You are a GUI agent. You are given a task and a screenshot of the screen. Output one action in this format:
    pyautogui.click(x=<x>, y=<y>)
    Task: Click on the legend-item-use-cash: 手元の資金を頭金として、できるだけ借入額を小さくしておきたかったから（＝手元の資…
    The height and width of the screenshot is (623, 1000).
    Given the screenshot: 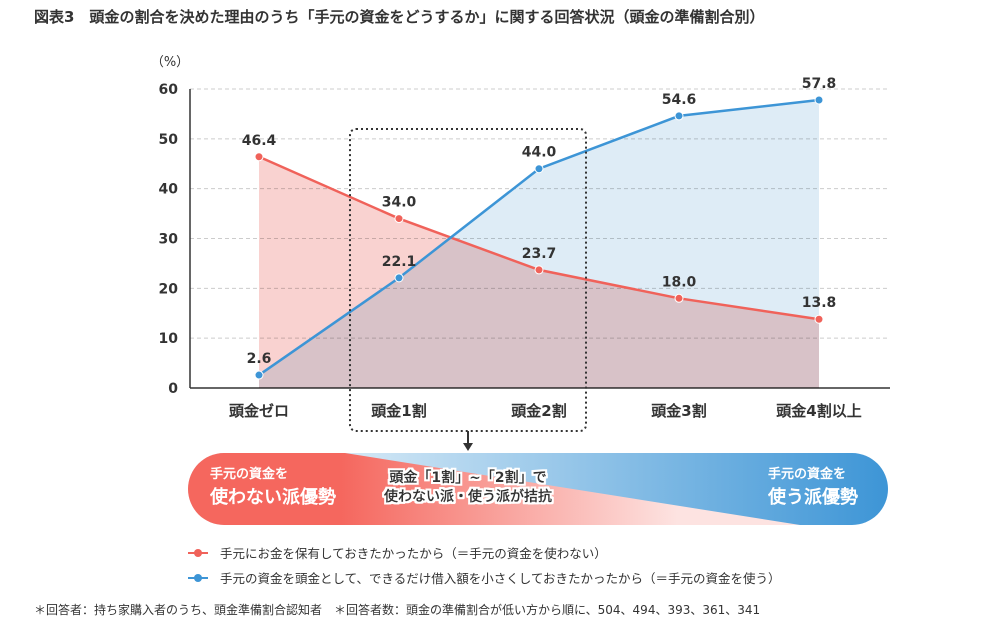 What is the action you would take?
    pyautogui.click(x=484, y=577)
    